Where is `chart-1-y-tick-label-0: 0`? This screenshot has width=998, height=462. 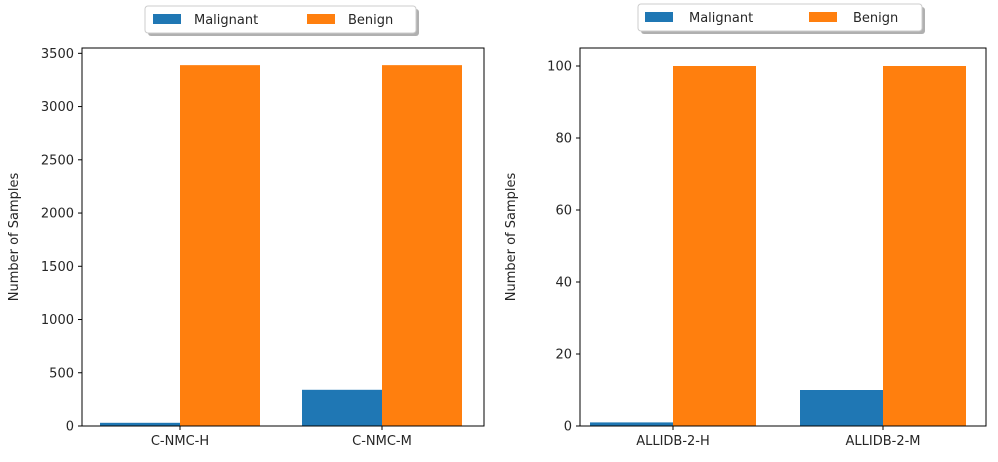
chart-1-y-tick-label-0: 0 is located at coordinates (70, 427).